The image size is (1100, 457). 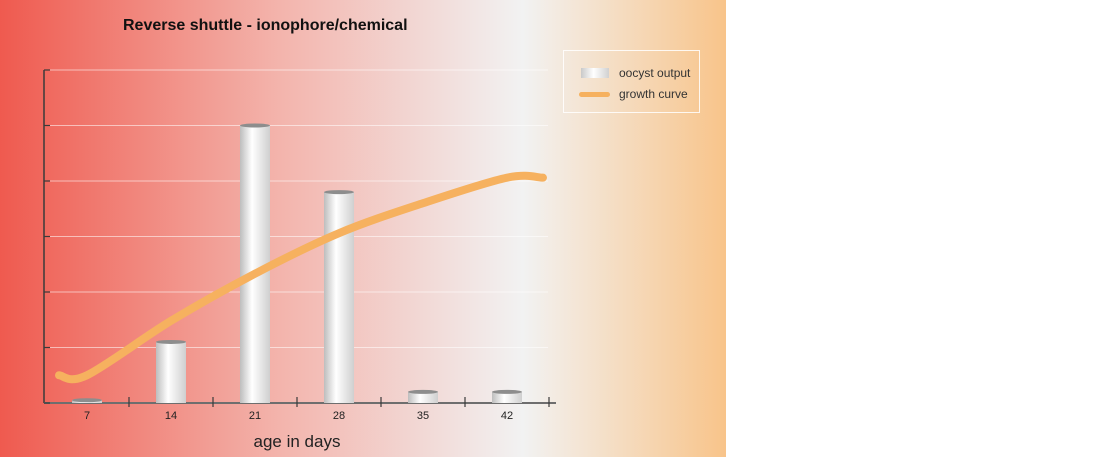 I want to click on x-tick-label: 42, so click(x=507, y=416).